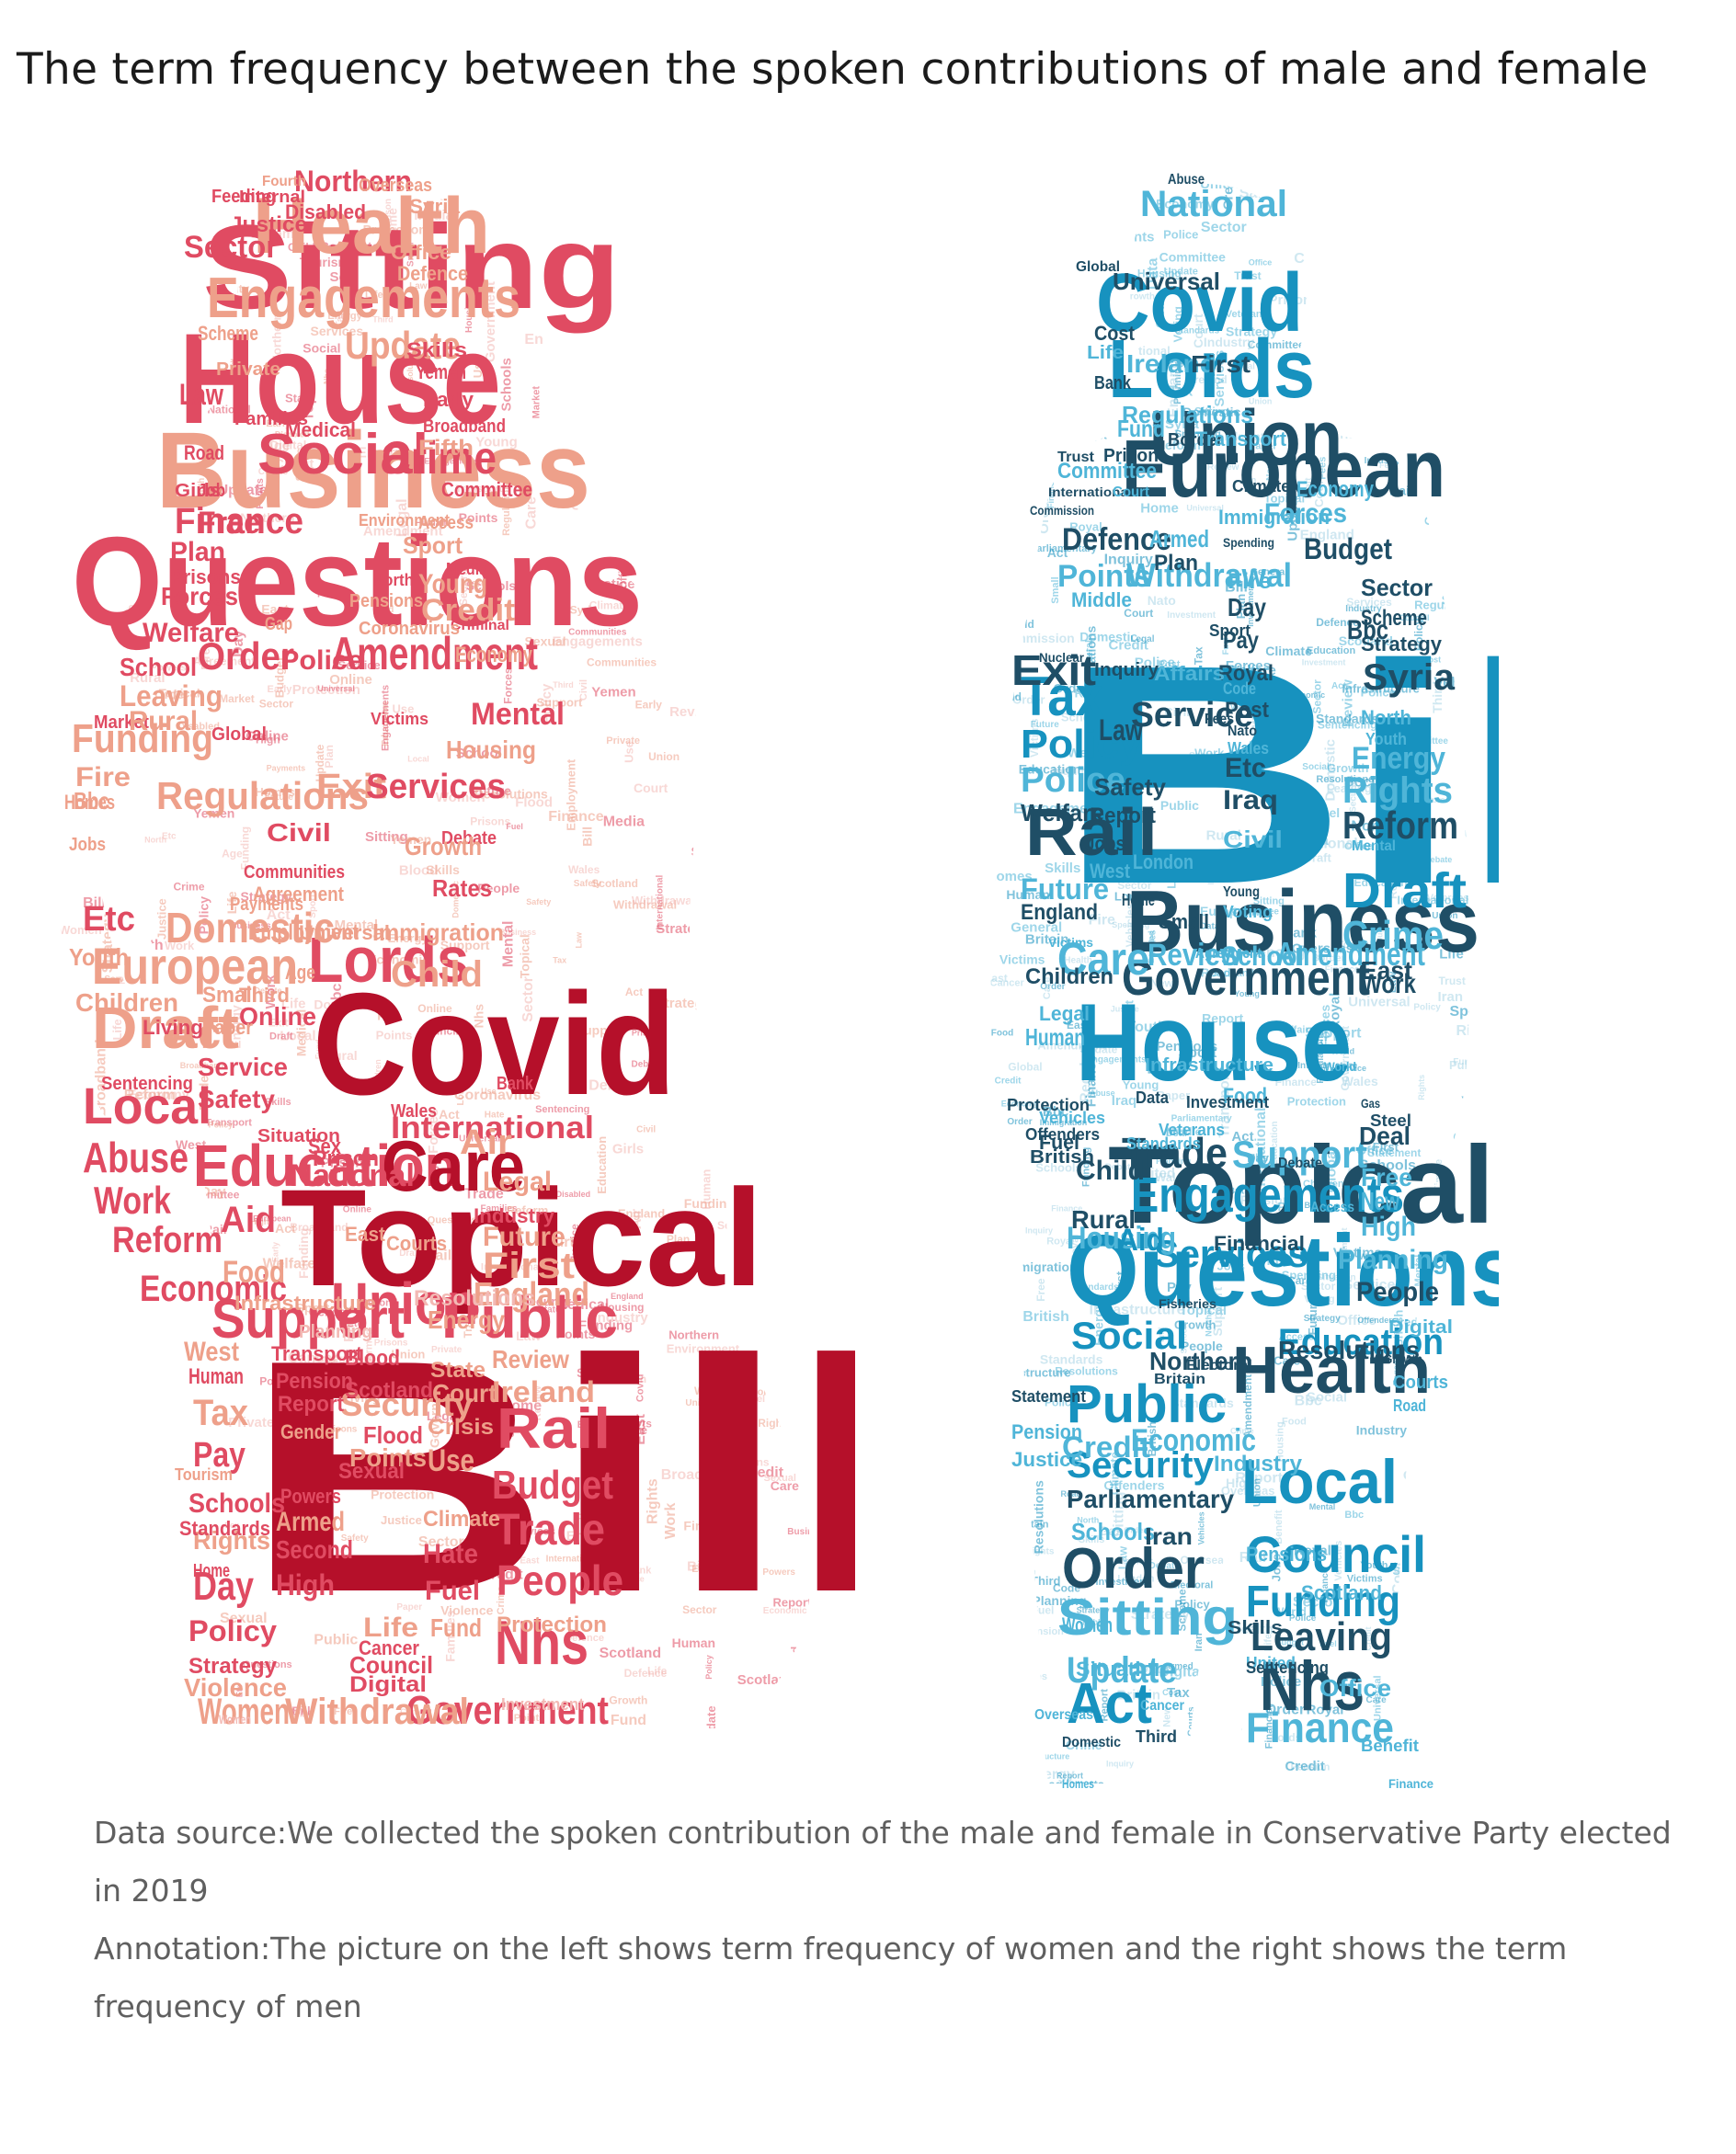  I want to click on filler-word-general: General, so click(1269, 572).